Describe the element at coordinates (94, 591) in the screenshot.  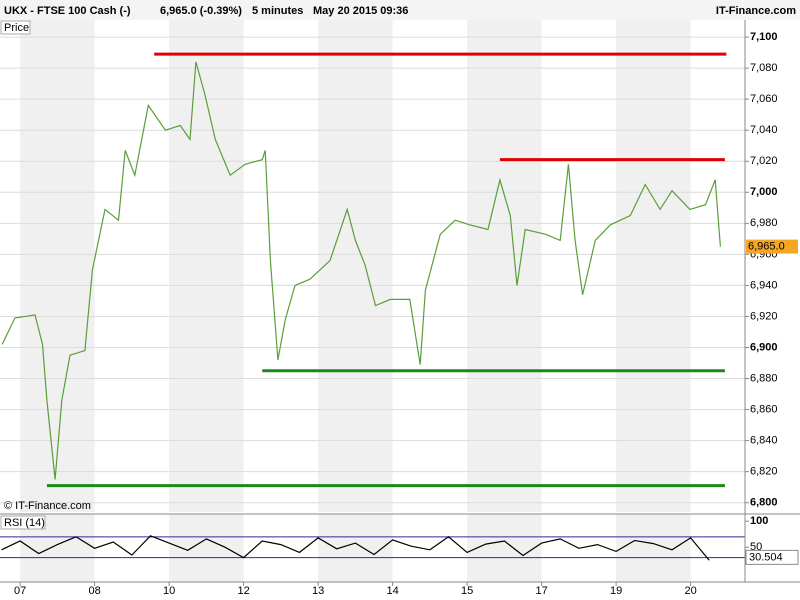
I see `x-tick-label: 08` at that location.